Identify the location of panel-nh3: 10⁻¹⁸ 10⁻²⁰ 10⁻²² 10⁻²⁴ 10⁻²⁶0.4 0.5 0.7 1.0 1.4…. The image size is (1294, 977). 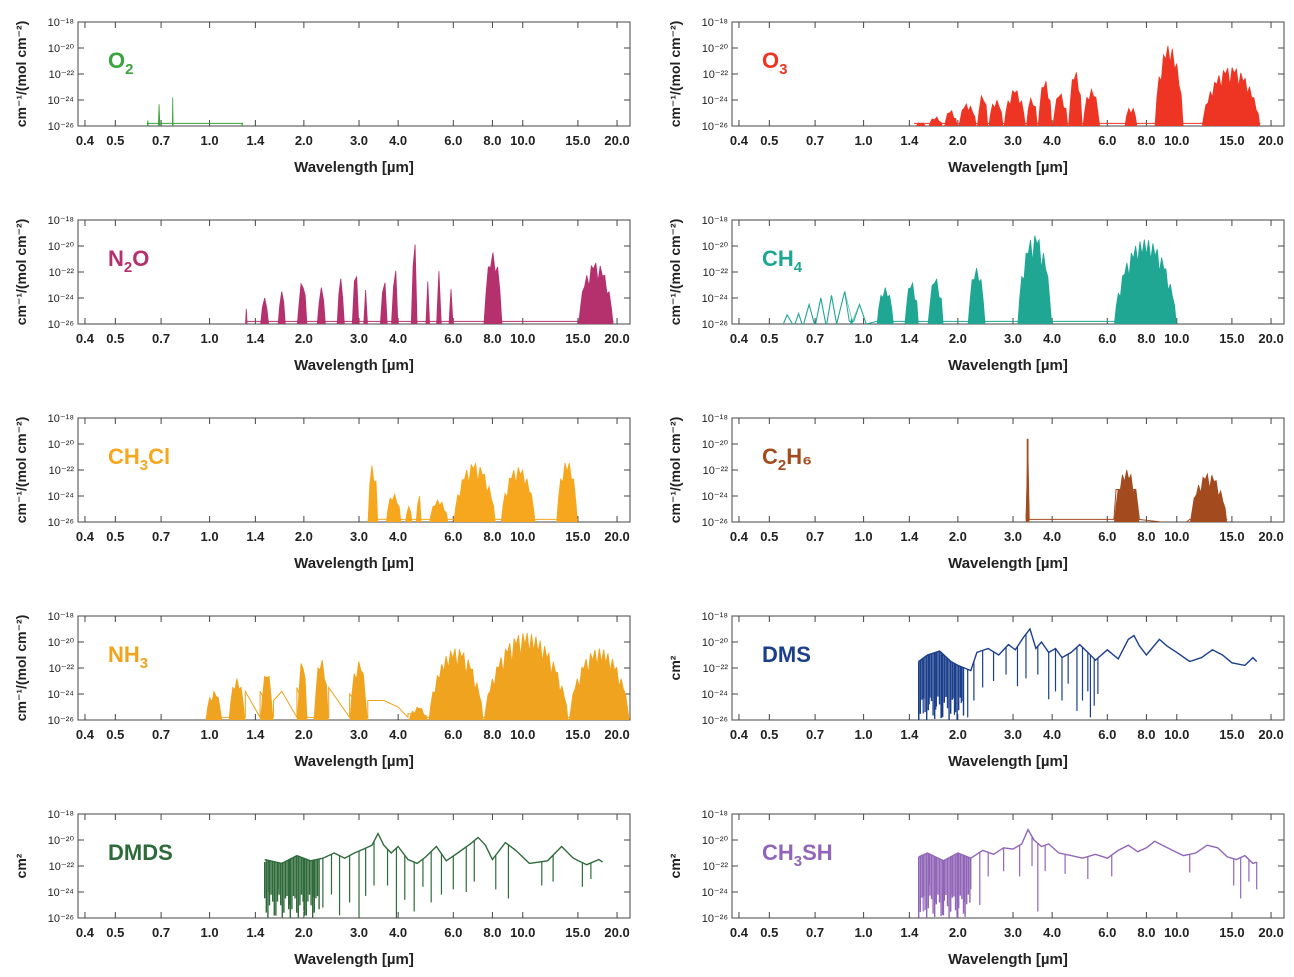
(322, 690).